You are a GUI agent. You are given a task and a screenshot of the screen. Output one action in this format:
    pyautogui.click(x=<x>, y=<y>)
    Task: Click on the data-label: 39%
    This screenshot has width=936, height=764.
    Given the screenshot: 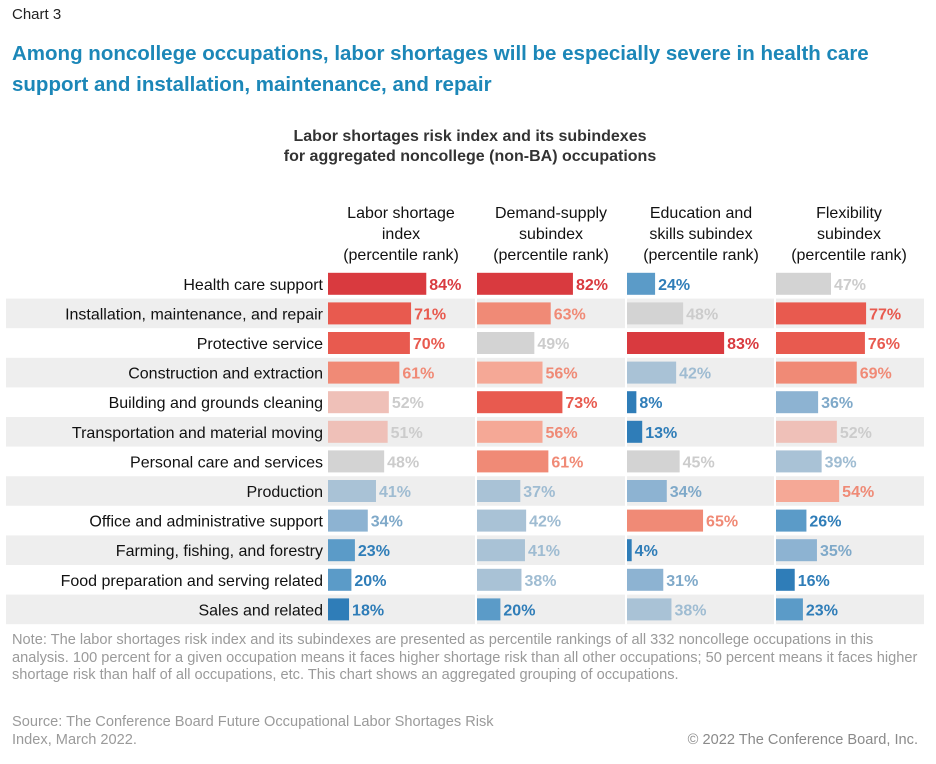 What is the action you would take?
    pyautogui.click(x=841, y=462)
    